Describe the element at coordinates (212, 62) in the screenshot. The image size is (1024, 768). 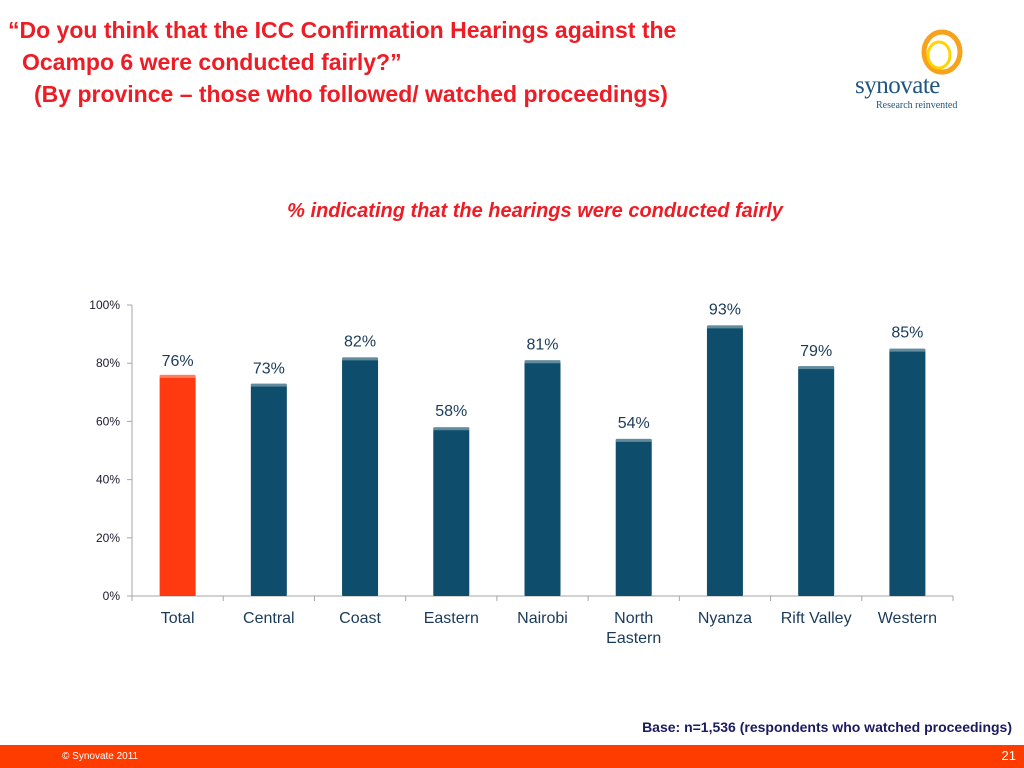
I see `title-line-2: Ocampo 6 were conducted fairly?”` at that location.